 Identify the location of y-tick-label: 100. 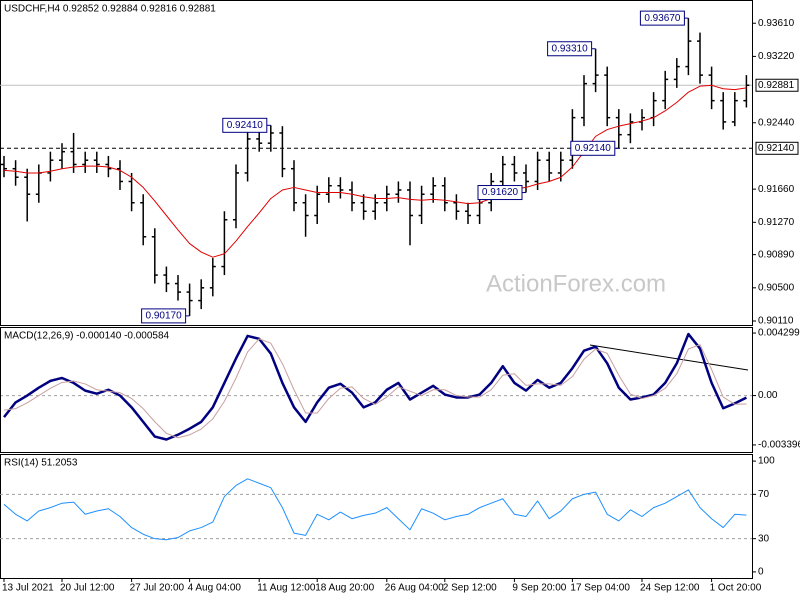
(766, 461).